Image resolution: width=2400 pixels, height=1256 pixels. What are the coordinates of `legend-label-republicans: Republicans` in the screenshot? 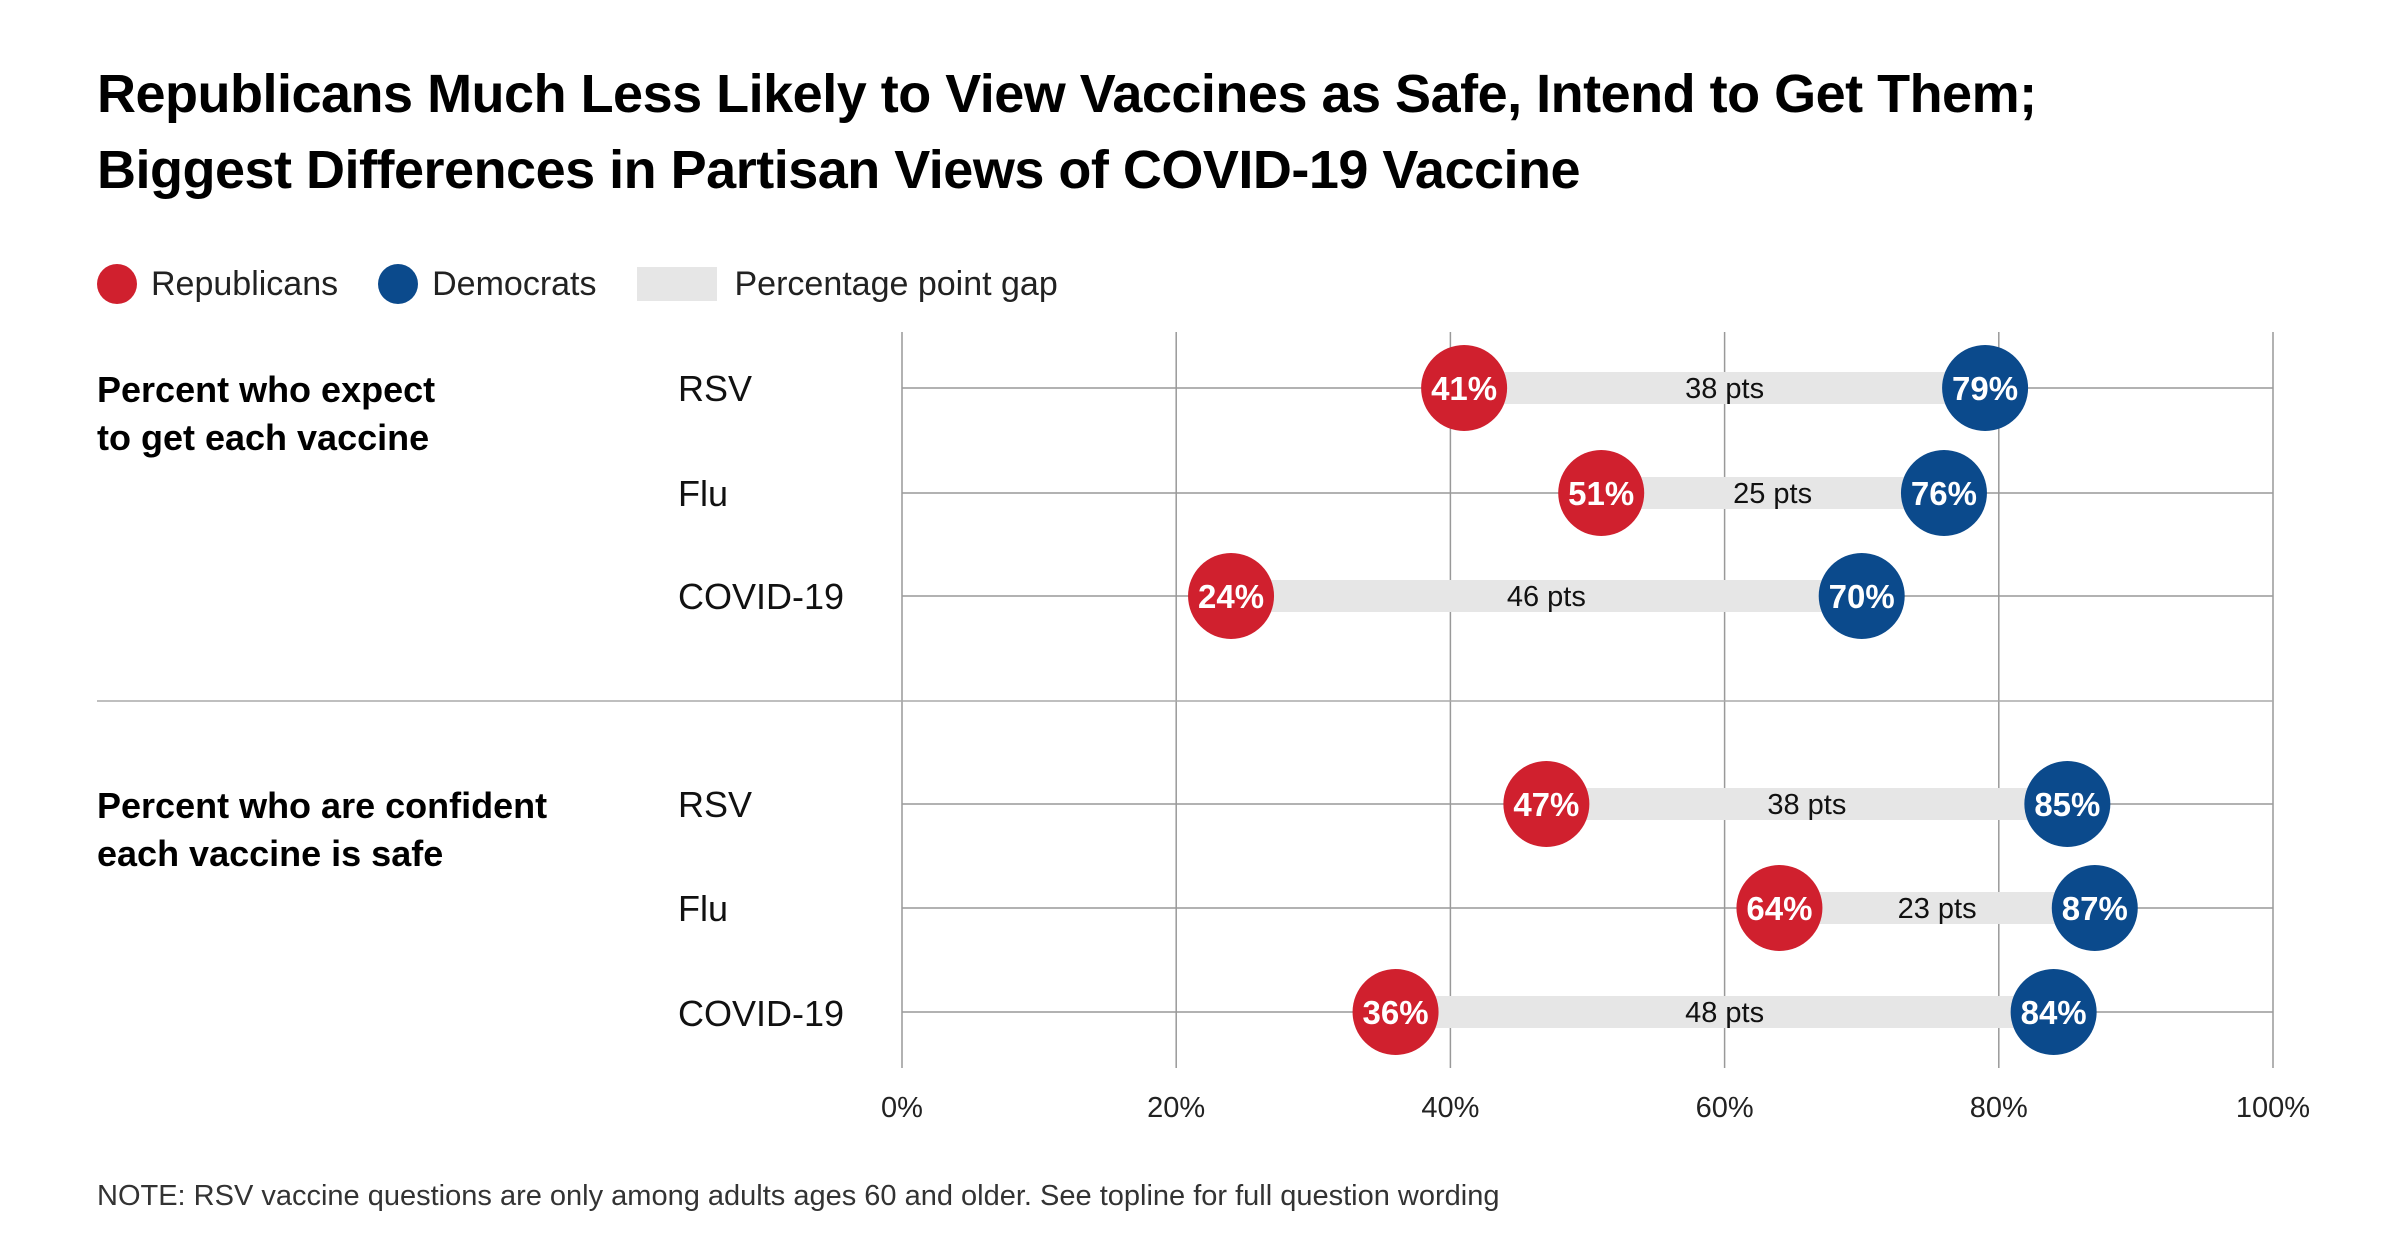 It's located at (245, 283).